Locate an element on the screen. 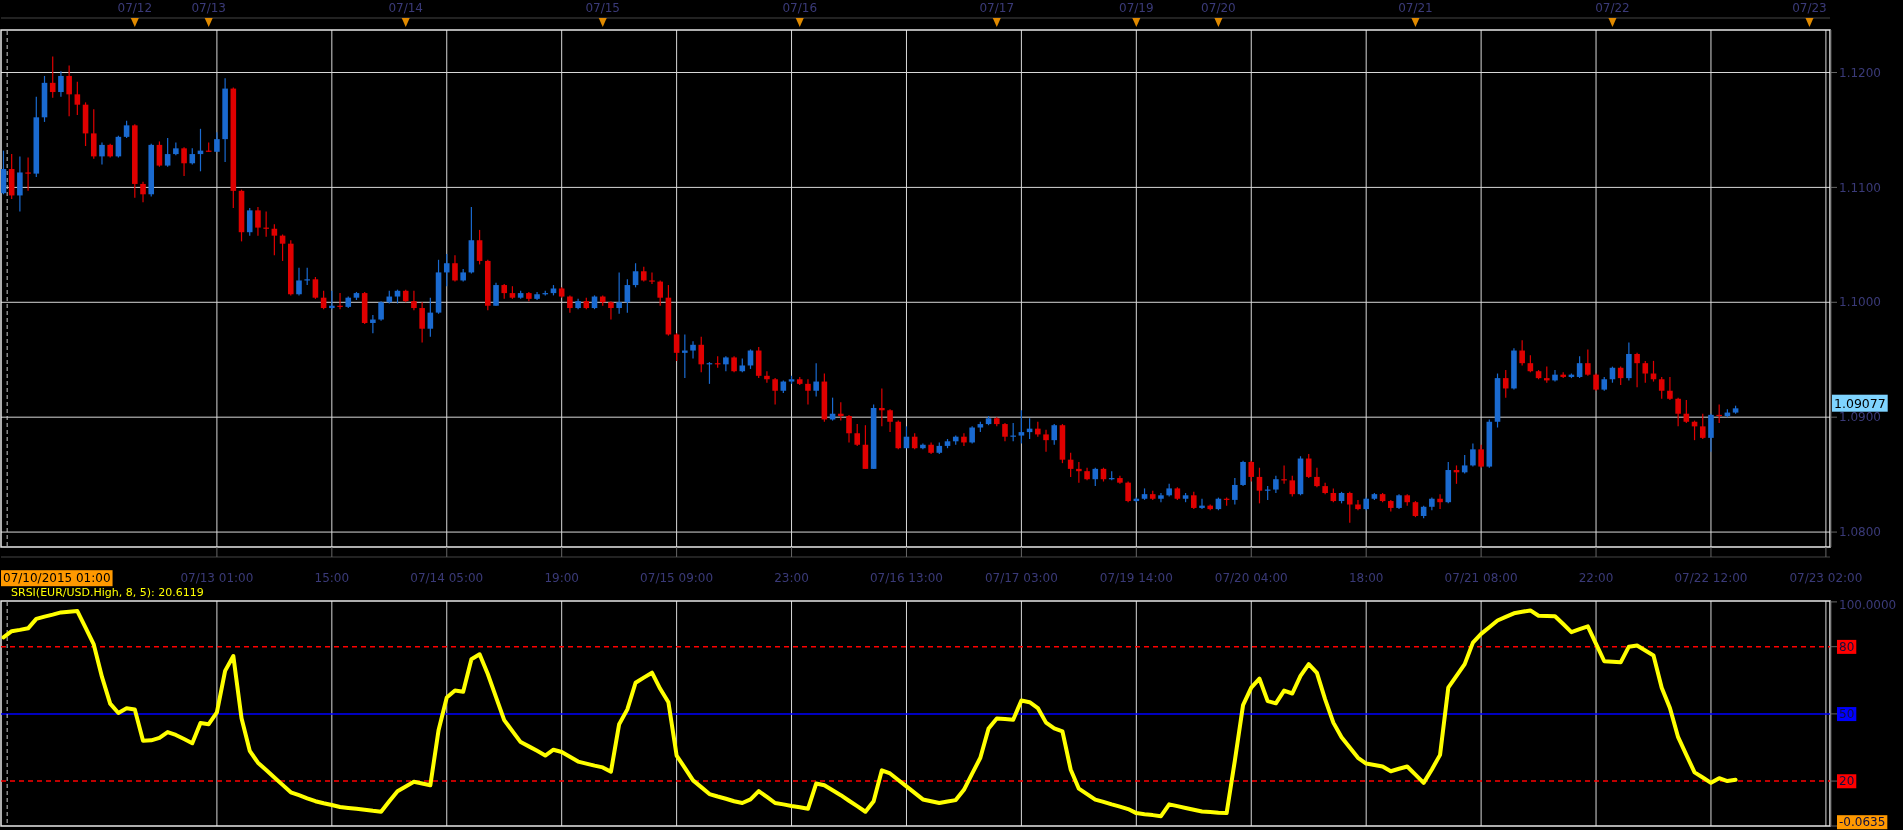  y-tick-label: 1.0900 is located at coordinates (1860, 417).